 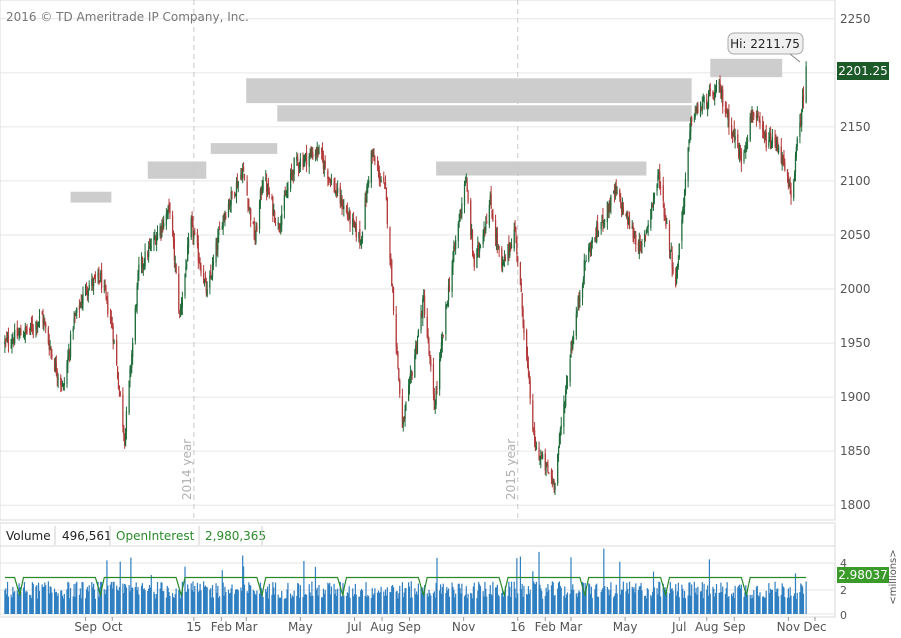 I want to click on x-label-12: Mar, so click(x=571, y=627).